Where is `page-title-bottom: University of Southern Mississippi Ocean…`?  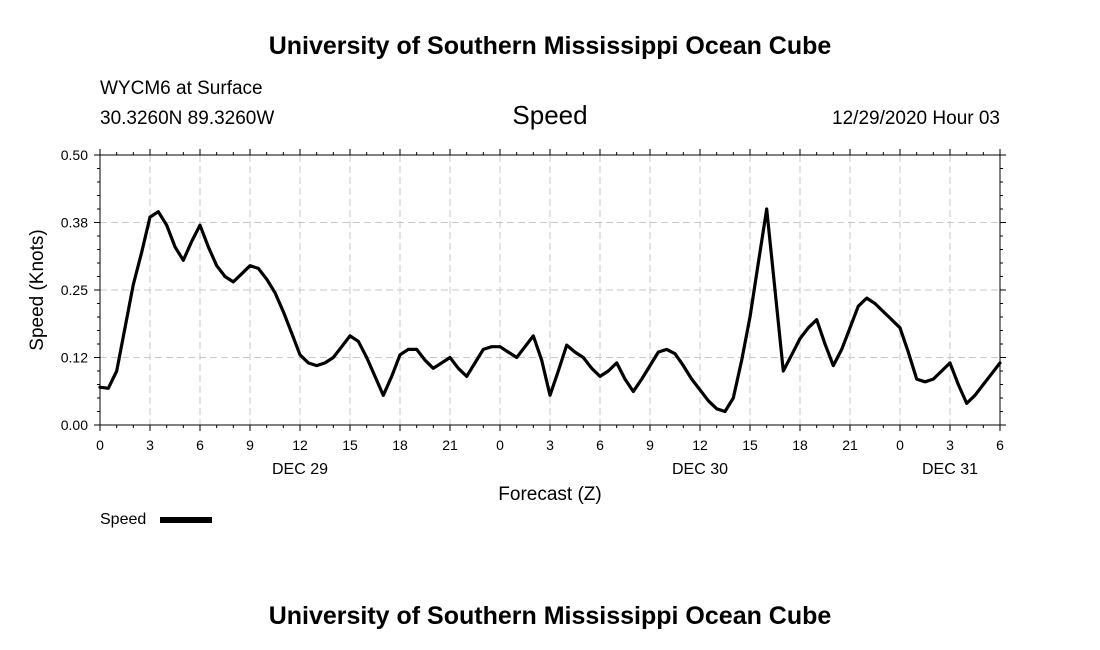
page-title-bottom: University of Southern Mississippi Ocean… is located at coordinates (550, 616).